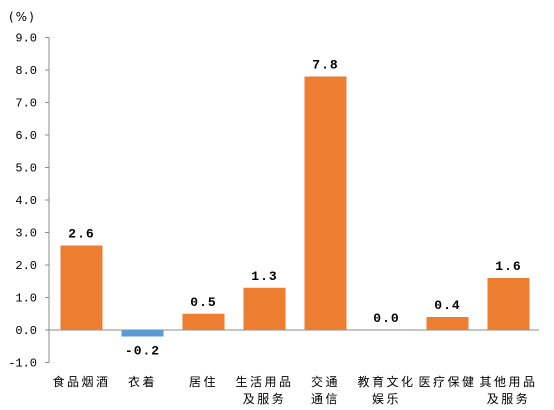 The image size is (554, 410). What do you see at coordinates (22, 17) in the screenshot?
I see `y-axis-unit-label: (%)` at bounding box center [22, 17].